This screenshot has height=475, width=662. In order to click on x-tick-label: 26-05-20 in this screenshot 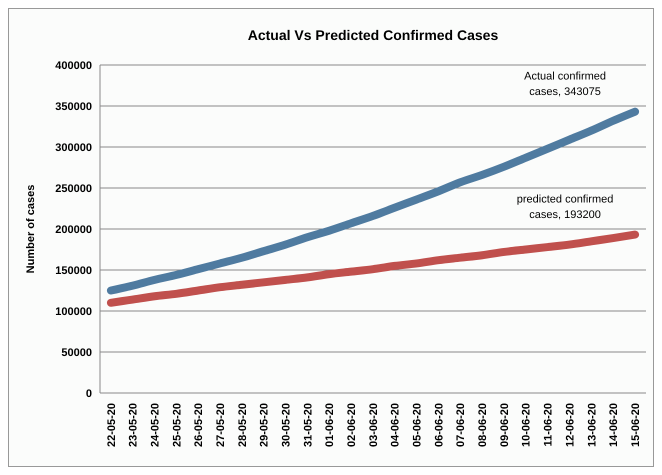, I will do `click(199, 425)`.